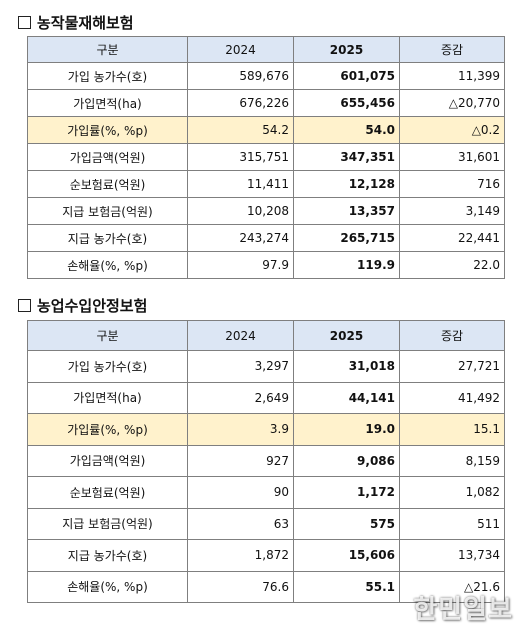 The width and height of the screenshot is (519, 630). I want to click on value-2025: 15,606, so click(346, 555).